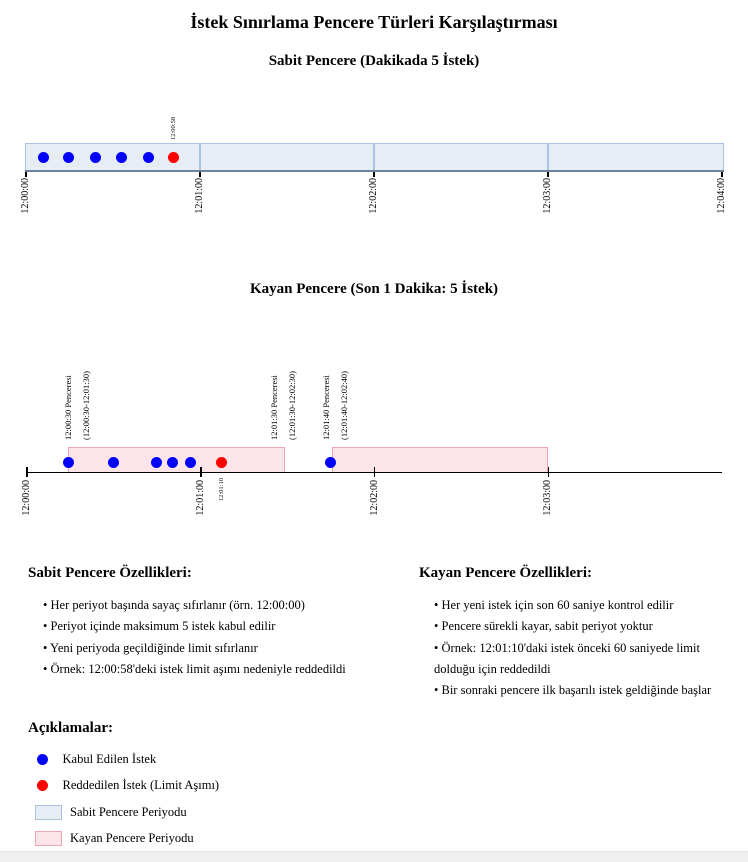 This screenshot has width=748, height=862. I want to click on legend-row: Sabit Pencere Periyodu, so click(123, 812).